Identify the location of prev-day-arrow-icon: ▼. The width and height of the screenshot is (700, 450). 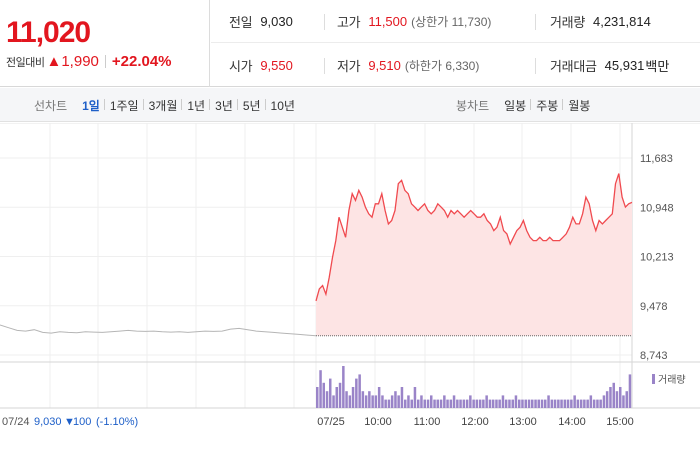
(69, 422).